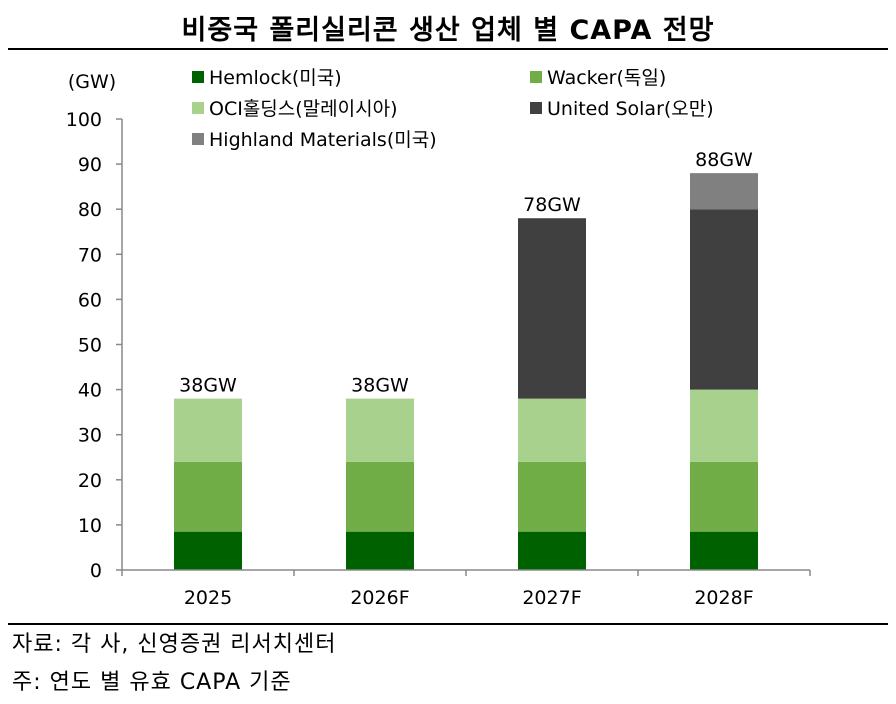 The image size is (896, 704). I want to click on y-tick-label: 50, so click(90, 346).